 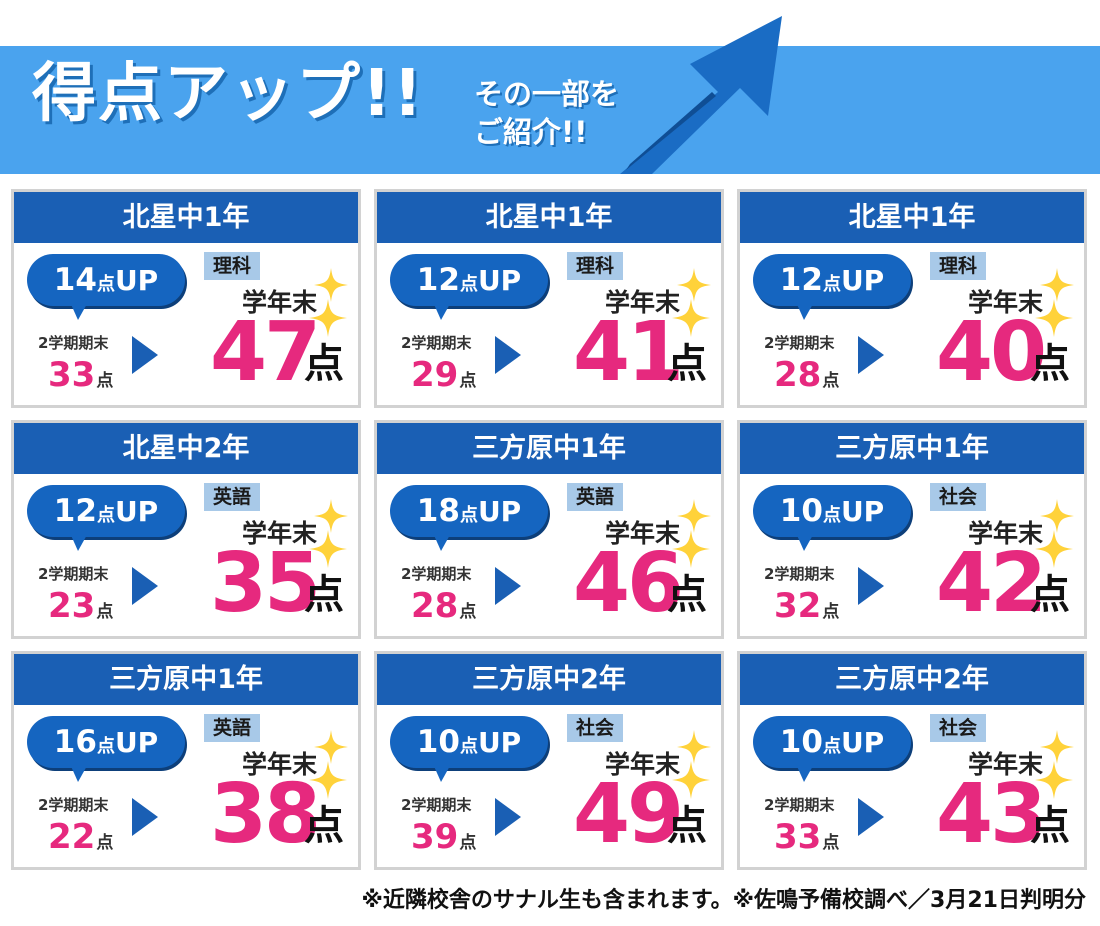 I want to click on before-score-value: 33, so click(x=72, y=375).